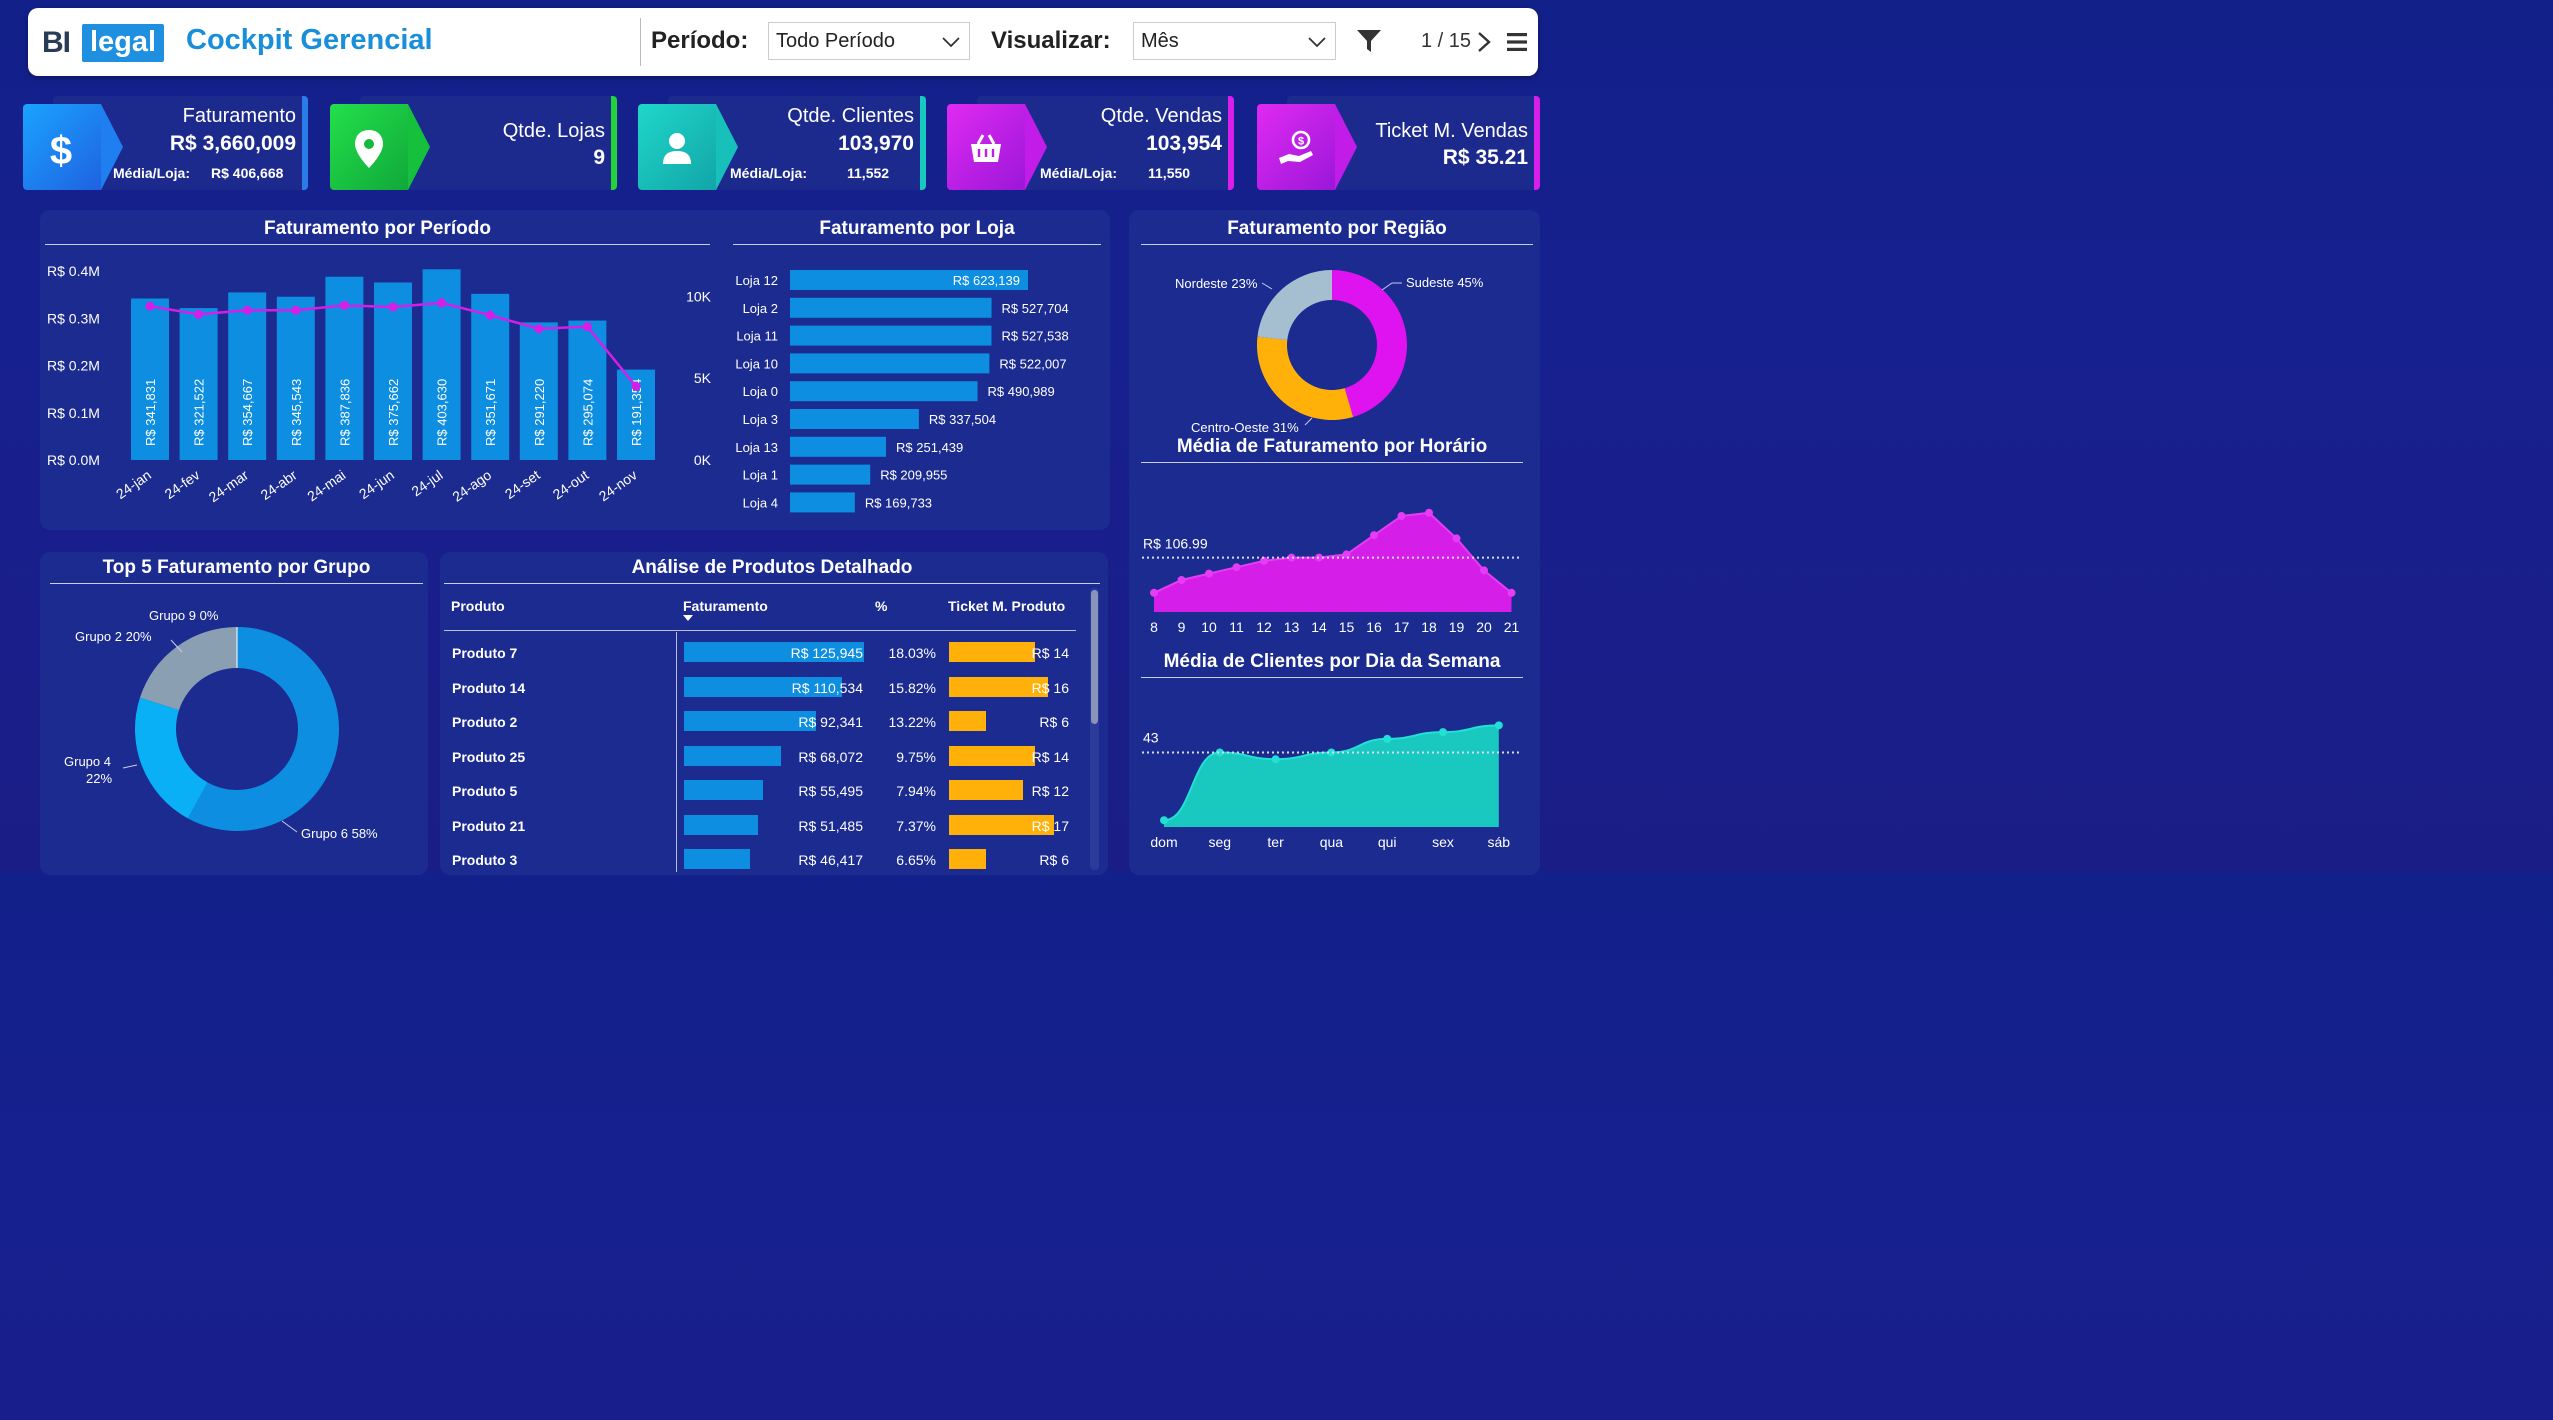 This screenshot has height=1420, width=2553. I want to click on table-row: Produto 2 R$ 92,341 13.22% R$ 6, so click(760, 722).